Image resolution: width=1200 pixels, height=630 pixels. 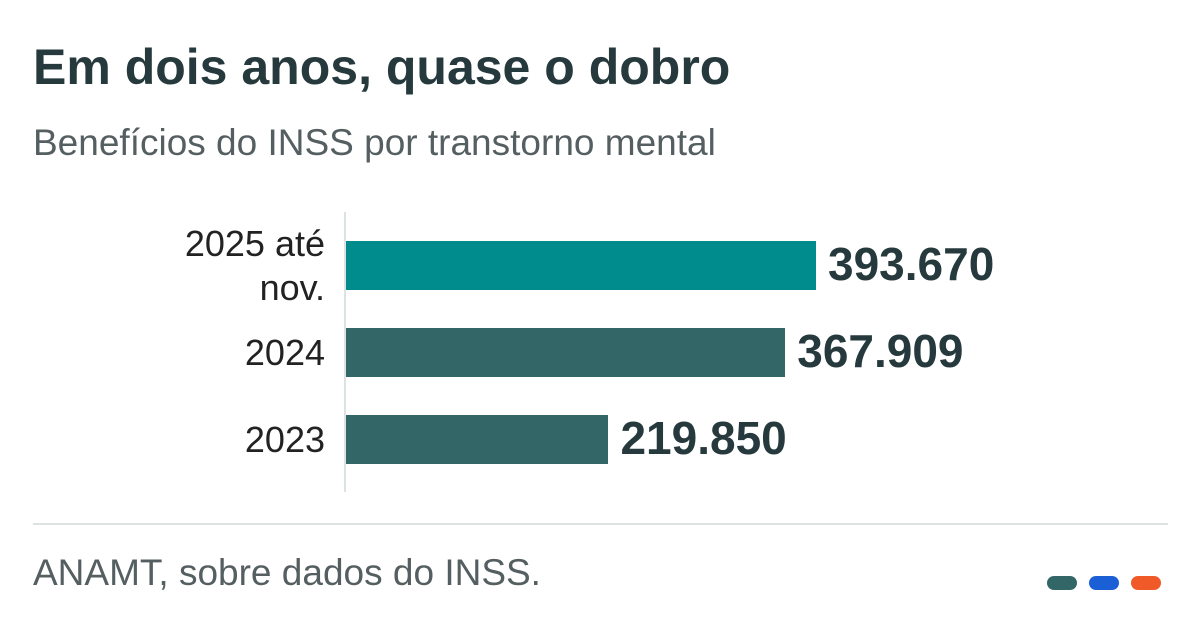 What do you see at coordinates (911, 263) in the screenshot?
I see `value-label: 393.670` at bounding box center [911, 263].